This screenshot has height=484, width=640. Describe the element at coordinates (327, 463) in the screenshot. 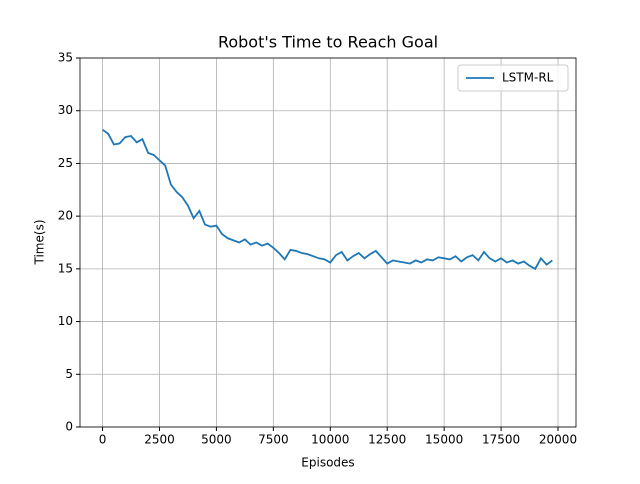

I see `x-axis-label: Episodes` at that location.